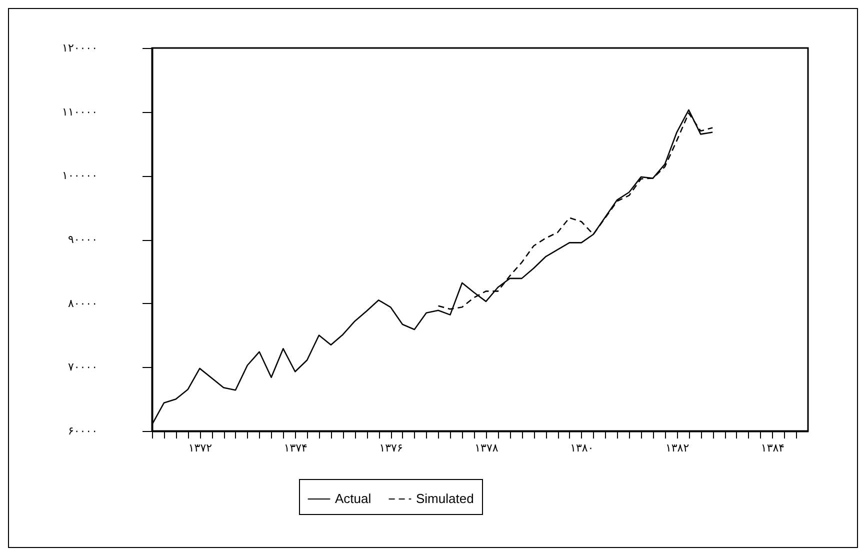 The image size is (867, 553). I want to click on legend-label: Actual, so click(353, 498).